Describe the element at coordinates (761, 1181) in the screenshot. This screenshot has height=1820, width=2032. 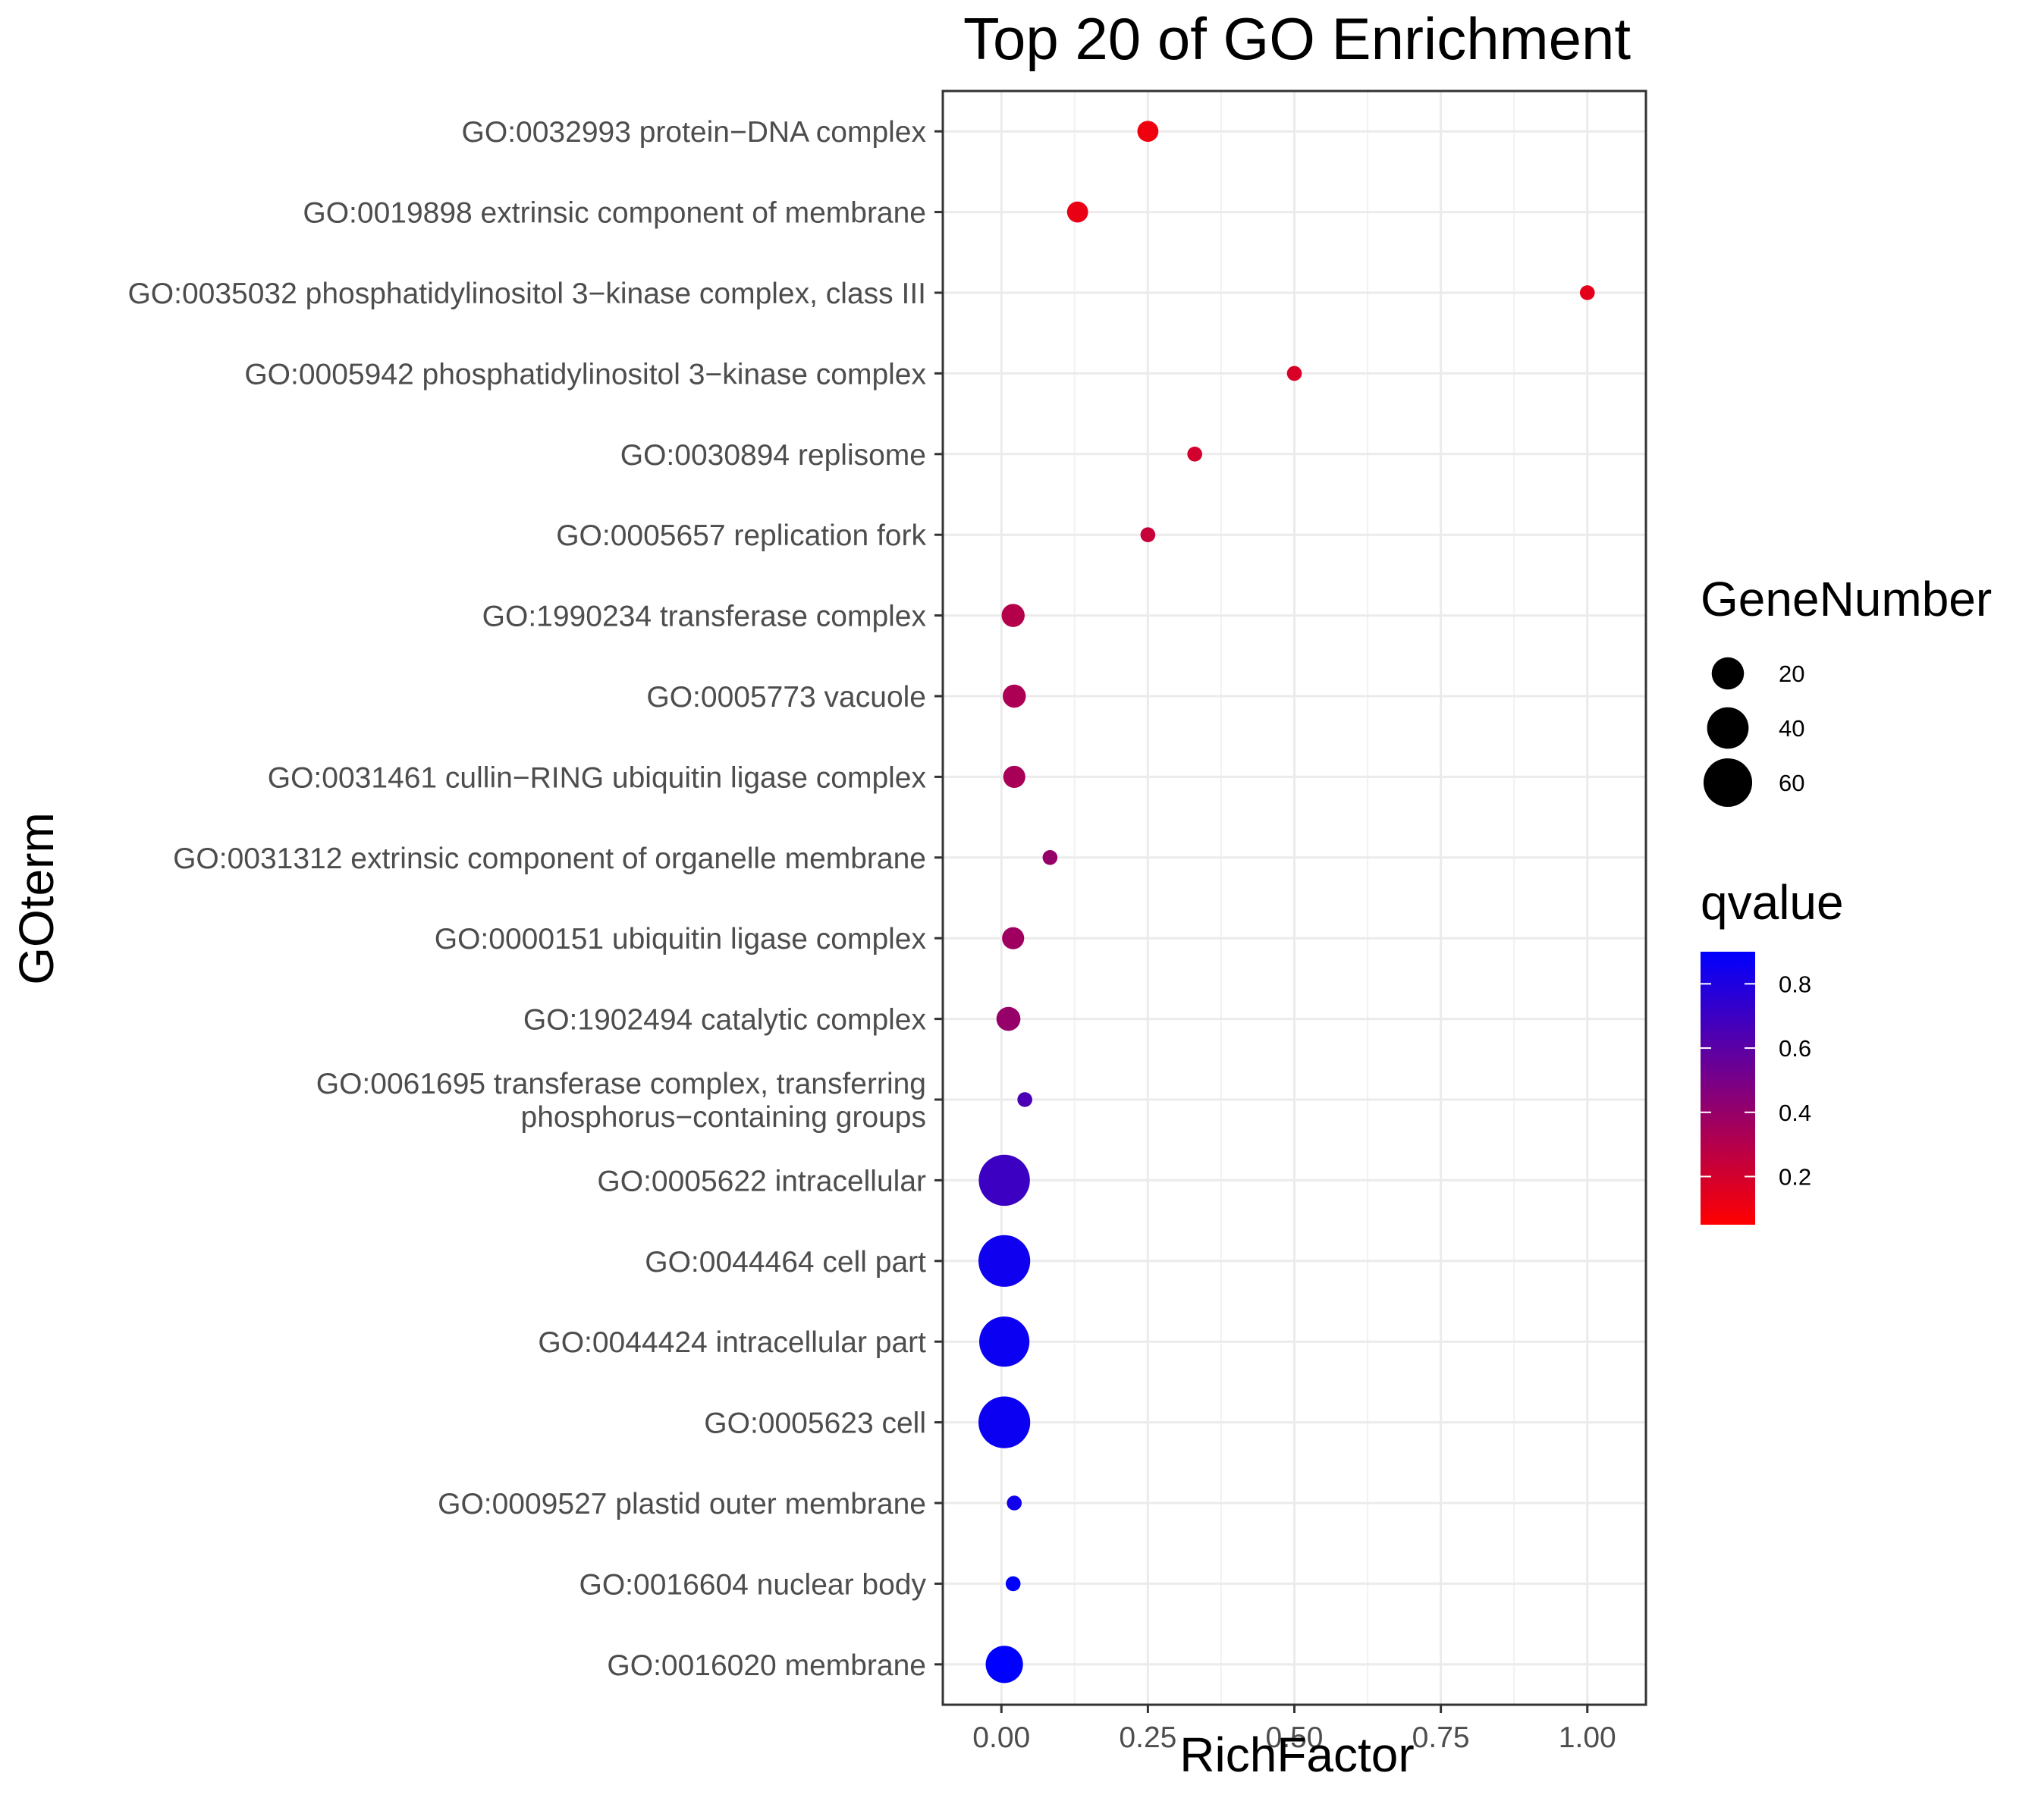
I see `y-tick-label: GO:0005622 intracellular` at that location.